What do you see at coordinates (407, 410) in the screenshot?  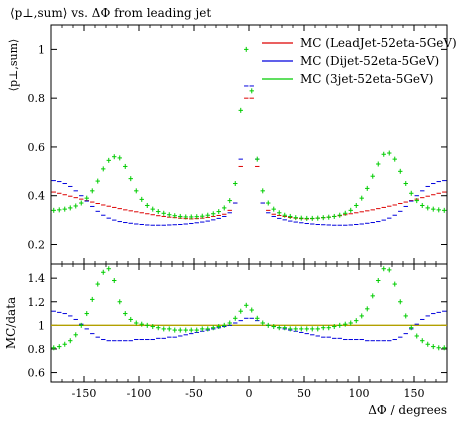 I see `x-axis-label: ΔΦ / degrees` at bounding box center [407, 410].